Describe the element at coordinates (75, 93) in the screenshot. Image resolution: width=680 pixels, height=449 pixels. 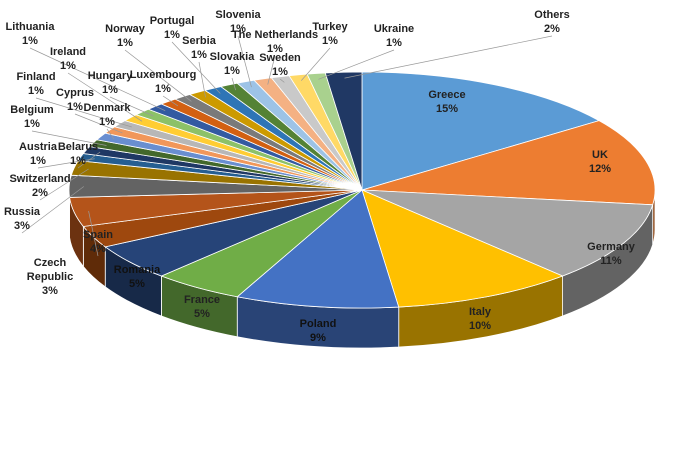
I see `label-name: Cyprus` at that location.